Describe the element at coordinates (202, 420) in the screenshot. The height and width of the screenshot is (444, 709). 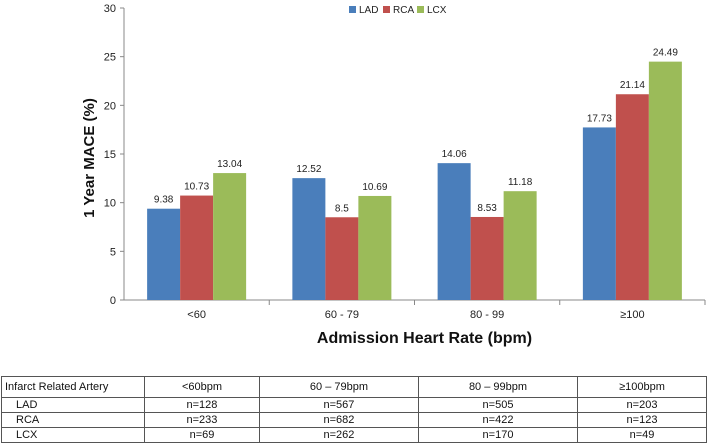
I see `table-cell: n=233` at that location.